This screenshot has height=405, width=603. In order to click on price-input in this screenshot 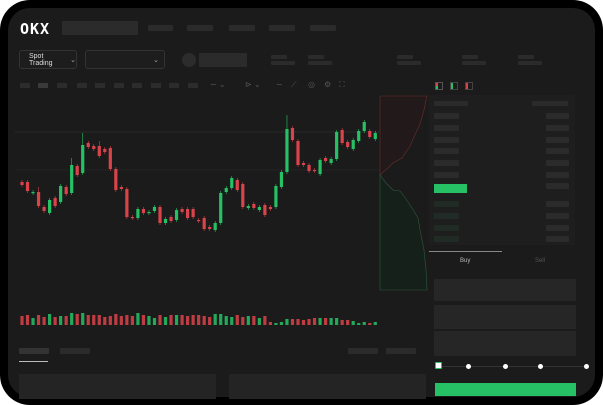, I will do `click(505, 290)`.